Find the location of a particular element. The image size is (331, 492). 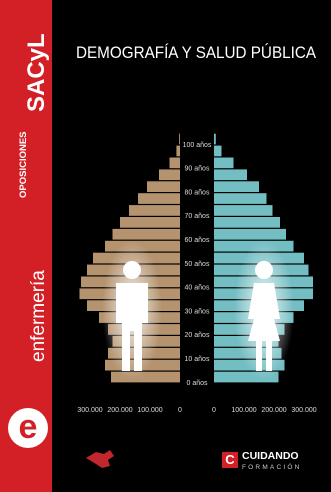

logo-circle is located at coordinates (28, 428).